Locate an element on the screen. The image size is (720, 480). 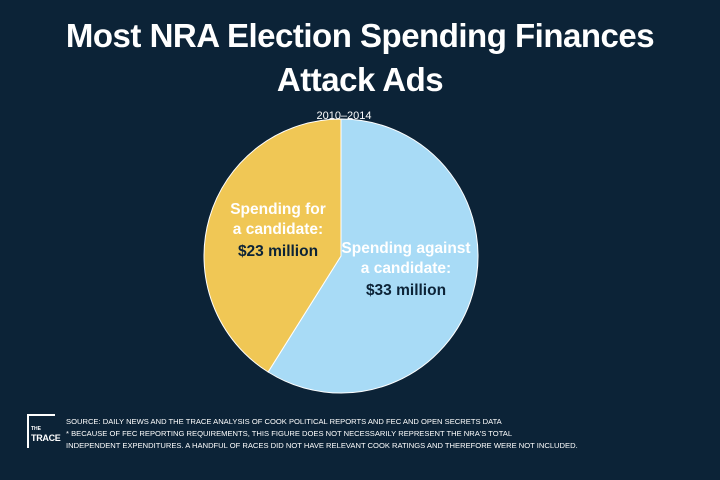
slice-label-for: Spending for a candidate: $23 million is located at coordinates (278, 231).